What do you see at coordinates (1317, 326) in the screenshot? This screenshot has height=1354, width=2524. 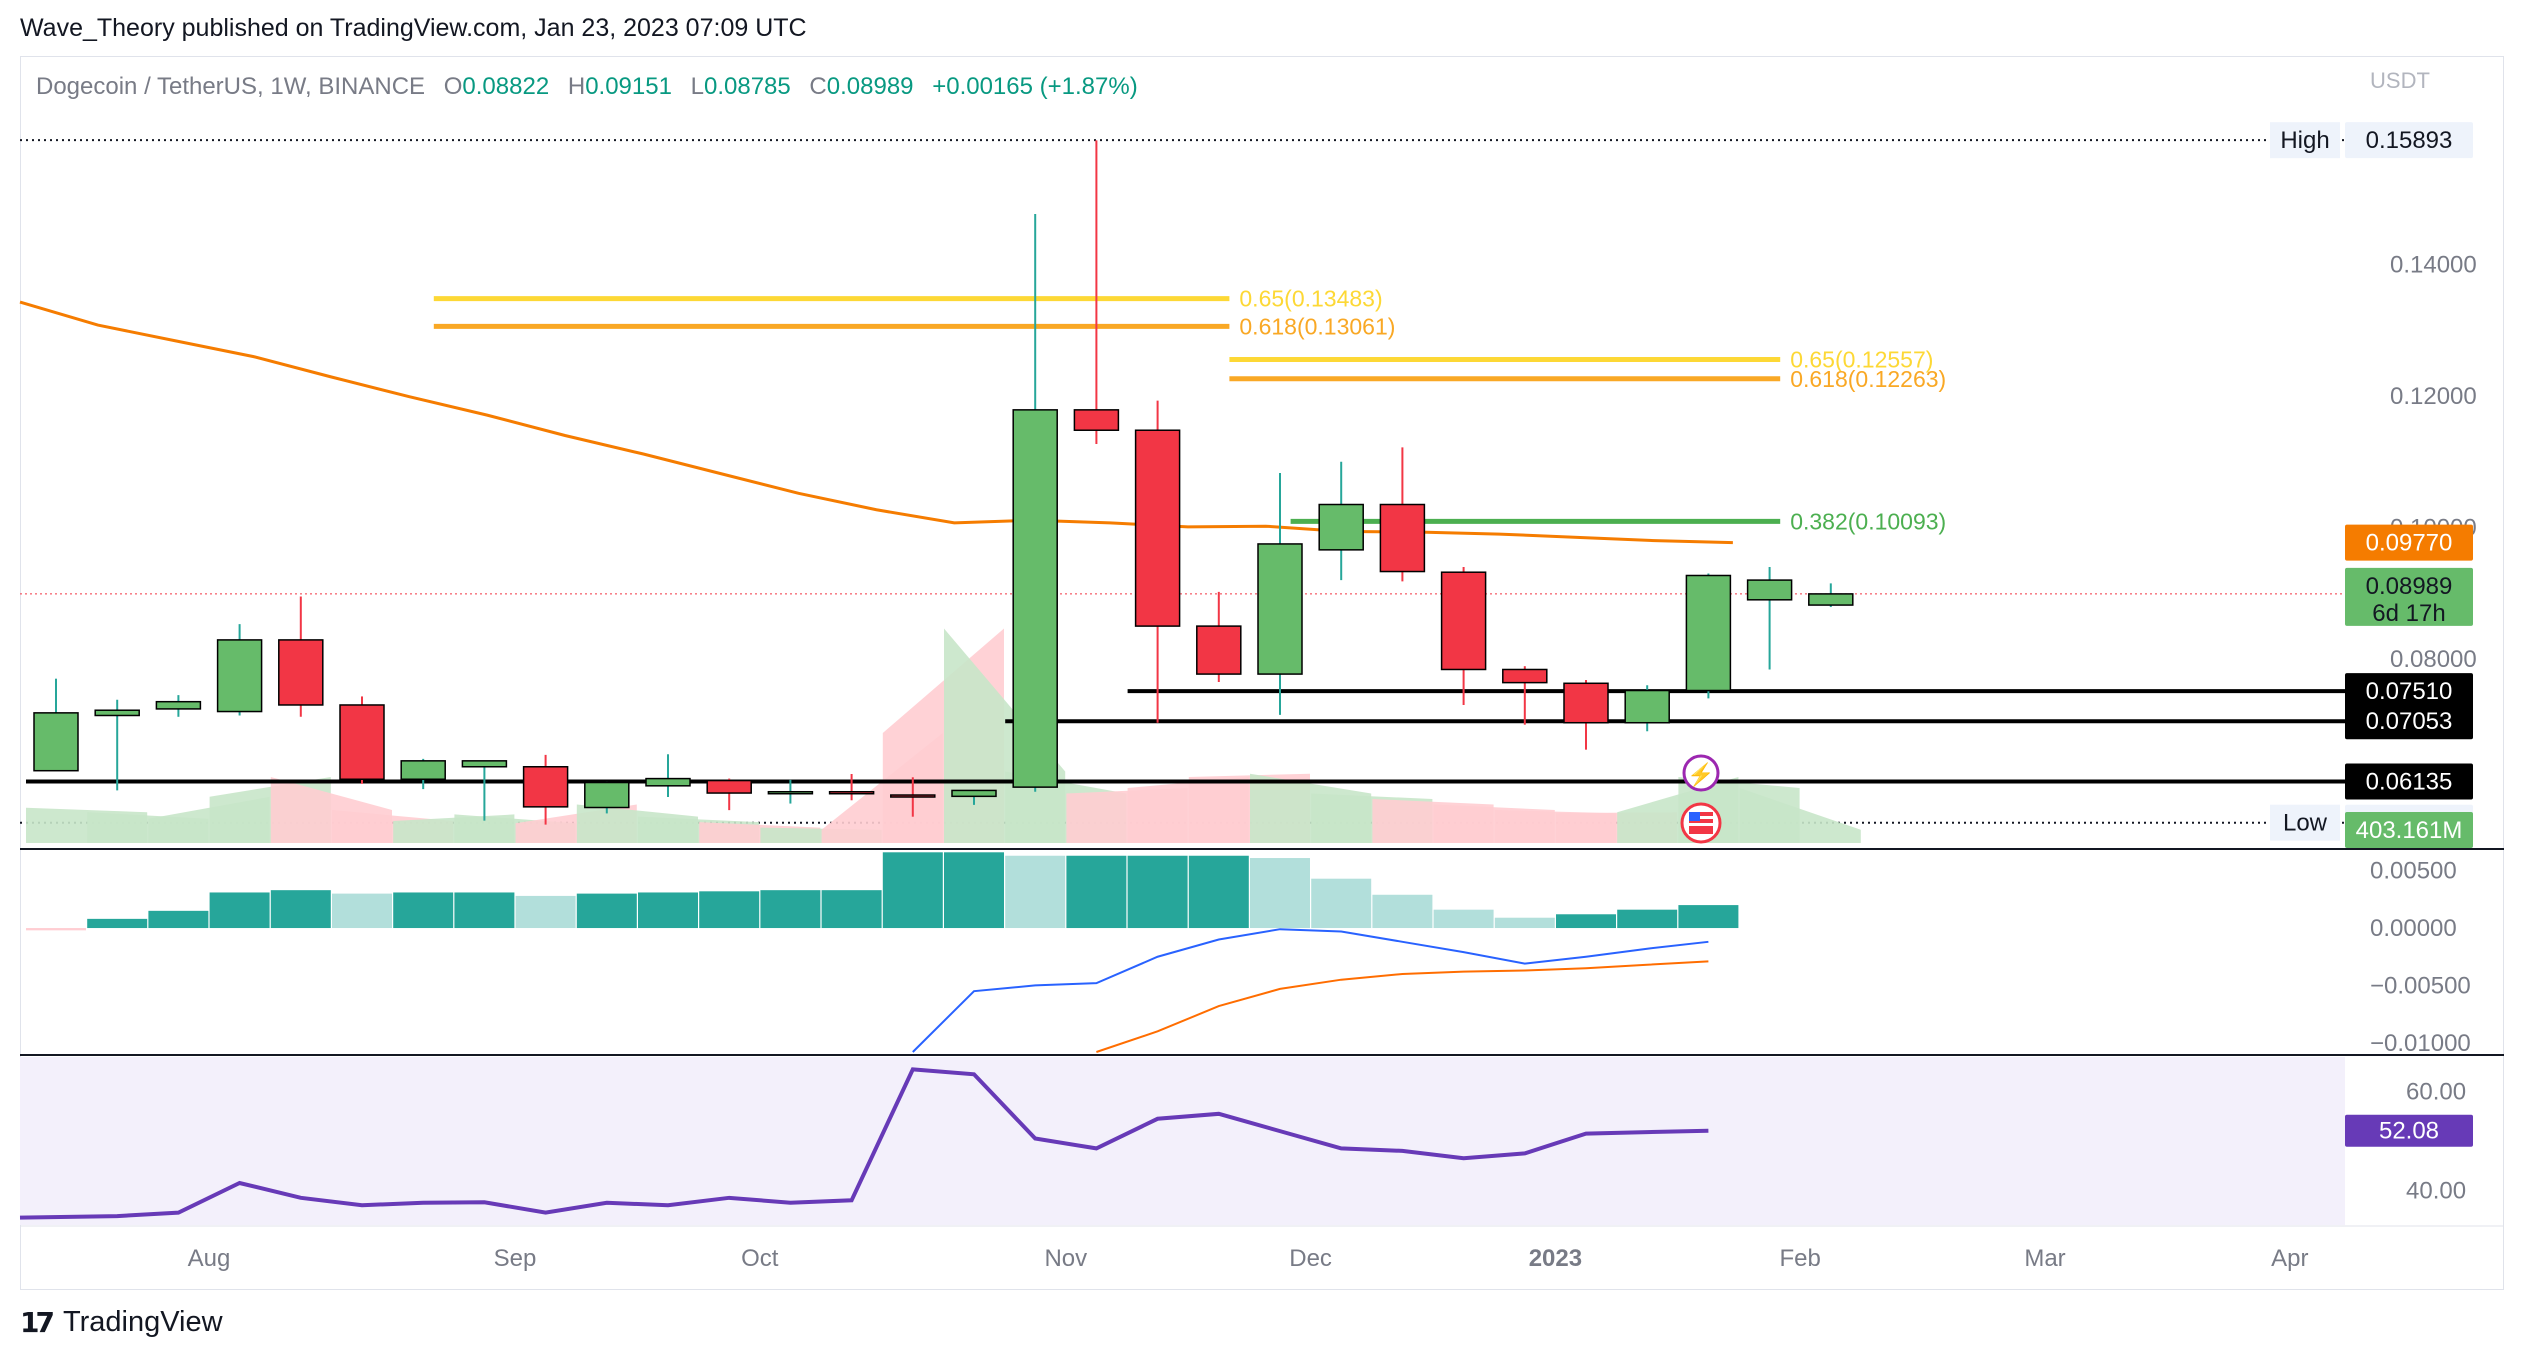 I see `fib-label: 0.618(0.13061)` at bounding box center [1317, 326].